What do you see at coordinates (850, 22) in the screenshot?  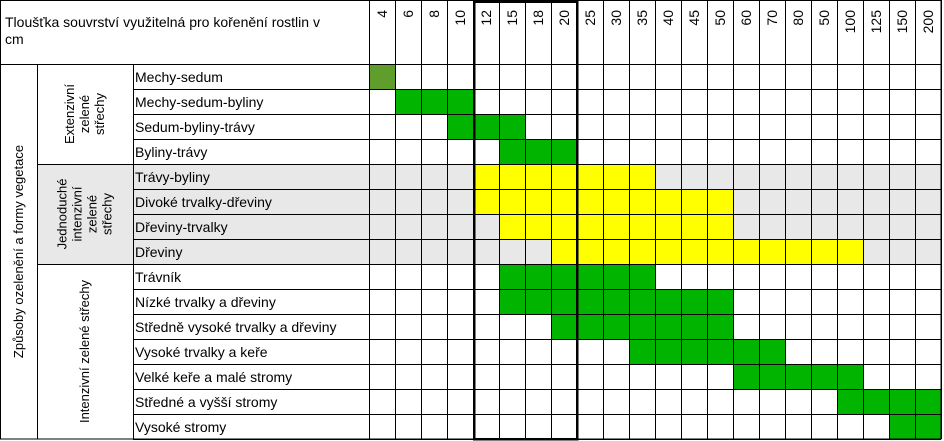 I see `column-header-label: 100` at bounding box center [850, 22].